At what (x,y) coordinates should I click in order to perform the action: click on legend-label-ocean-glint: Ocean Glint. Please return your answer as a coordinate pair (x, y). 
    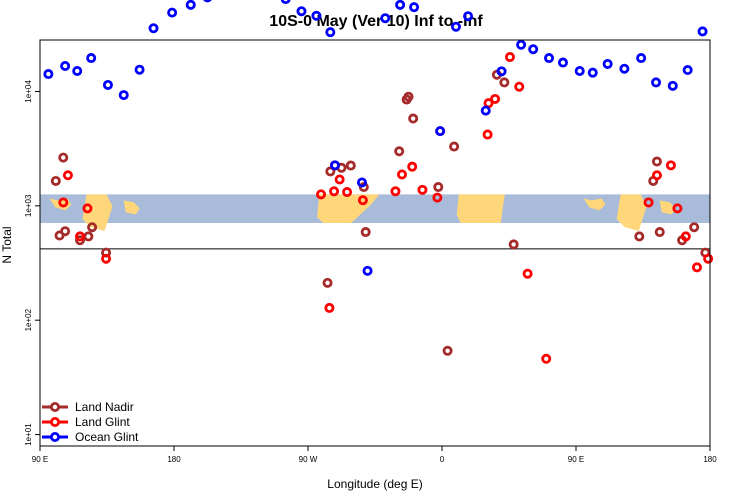
    Looking at the image, I should click on (107, 437).